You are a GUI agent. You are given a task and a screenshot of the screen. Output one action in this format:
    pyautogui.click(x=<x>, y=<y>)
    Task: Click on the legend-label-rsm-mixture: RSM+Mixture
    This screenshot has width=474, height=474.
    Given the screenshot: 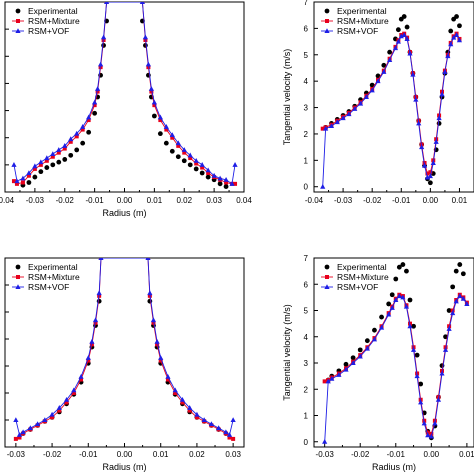 What is the action you would take?
    pyautogui.click(x=54, y=277)
    